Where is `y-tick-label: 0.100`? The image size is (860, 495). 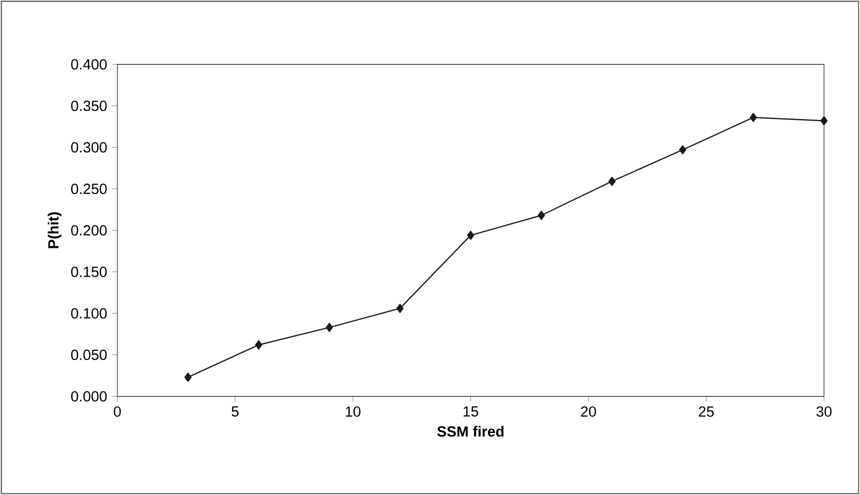 y-tick-label: 0.100 is located at coordinates (89, 313).